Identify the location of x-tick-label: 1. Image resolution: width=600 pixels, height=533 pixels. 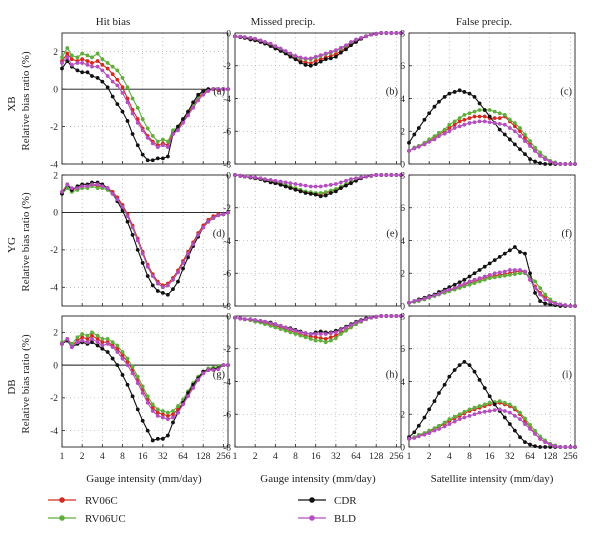
(62, 457).